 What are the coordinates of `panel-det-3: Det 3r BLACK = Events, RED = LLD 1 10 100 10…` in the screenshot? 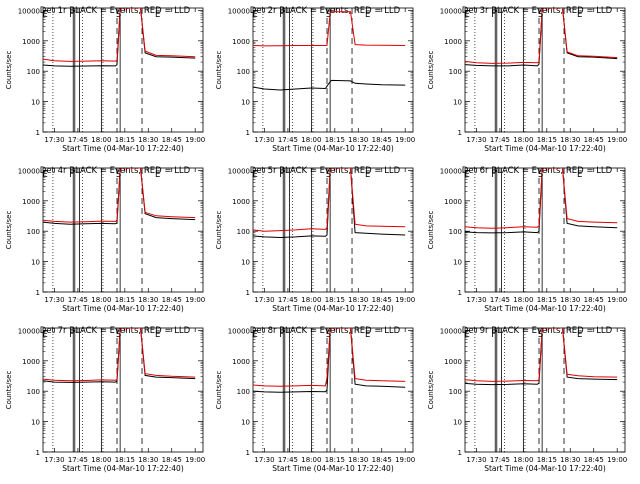 It's located at (527, 79).